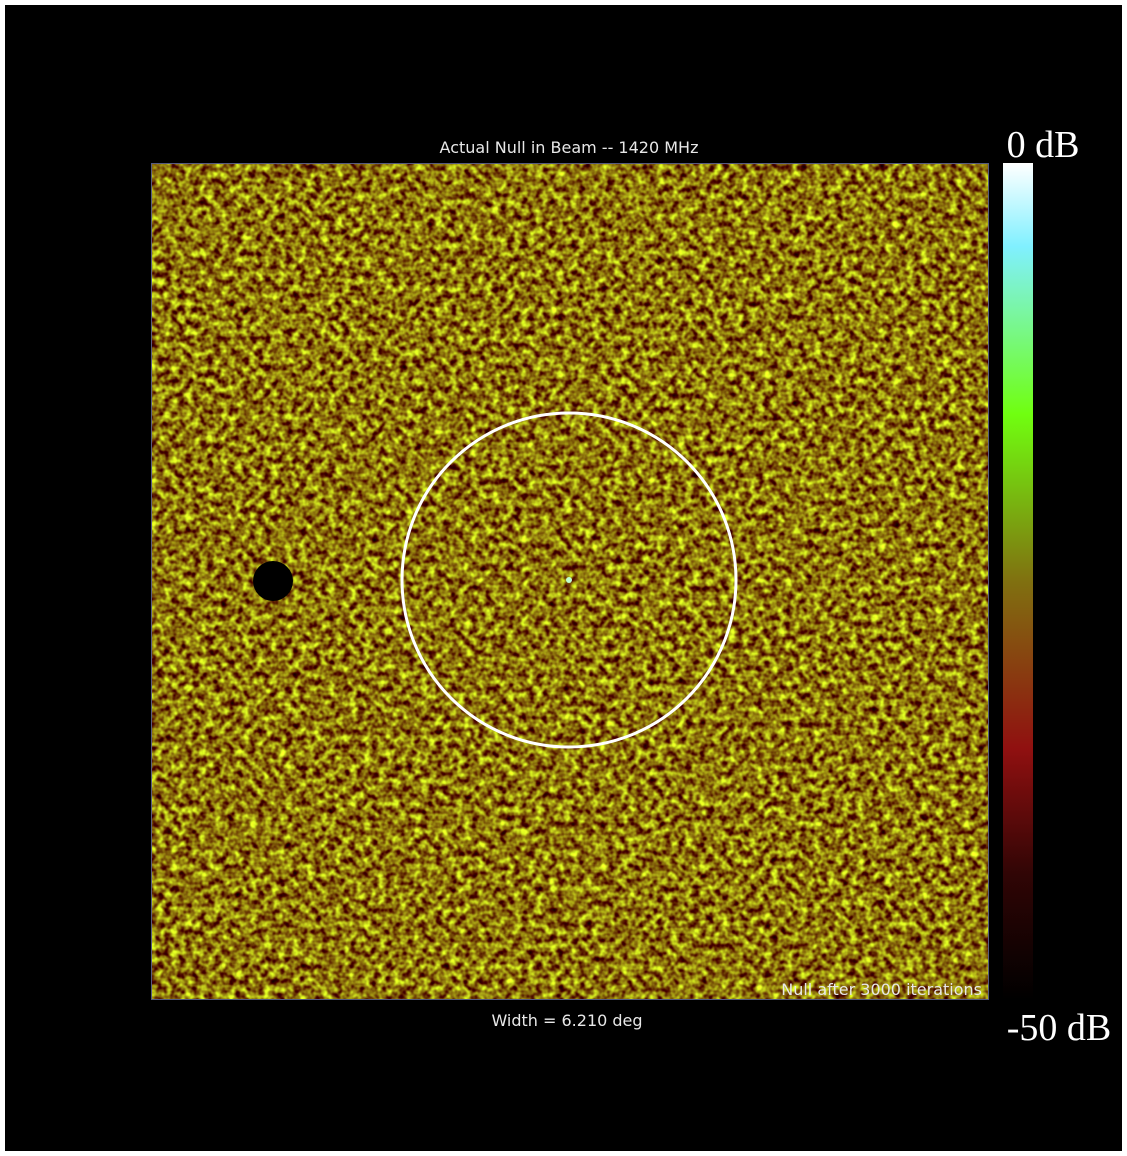 The image size is (1127, 1156). What do you see at coordinates (273, 581) in the screenshot?
I see `null-spot` at bounding box center [273, 581].